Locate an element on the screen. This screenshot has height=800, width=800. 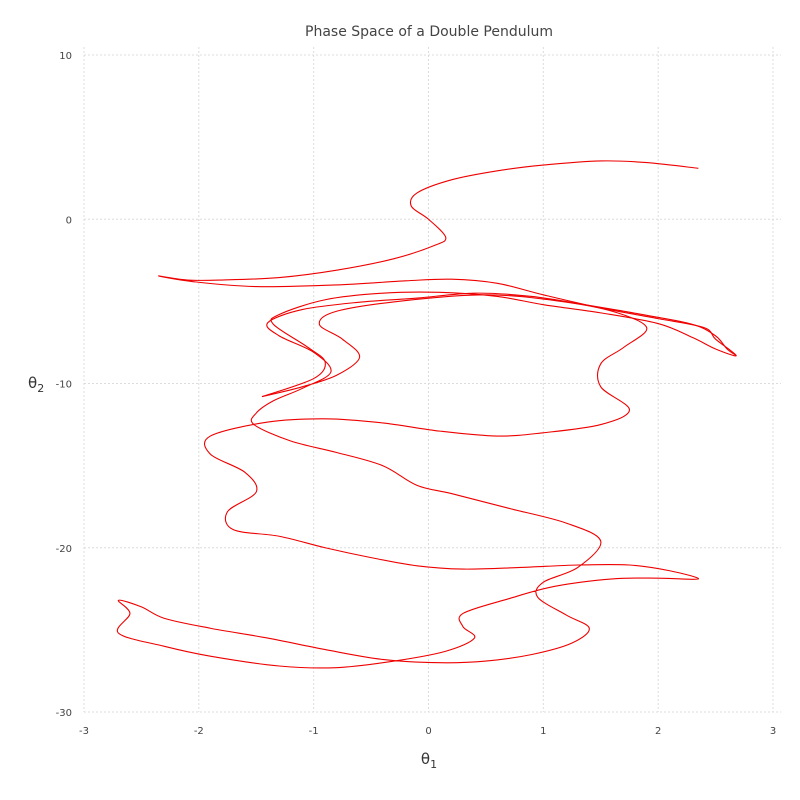
y-axis-label-base: θ is located at coordinates (32, 383).